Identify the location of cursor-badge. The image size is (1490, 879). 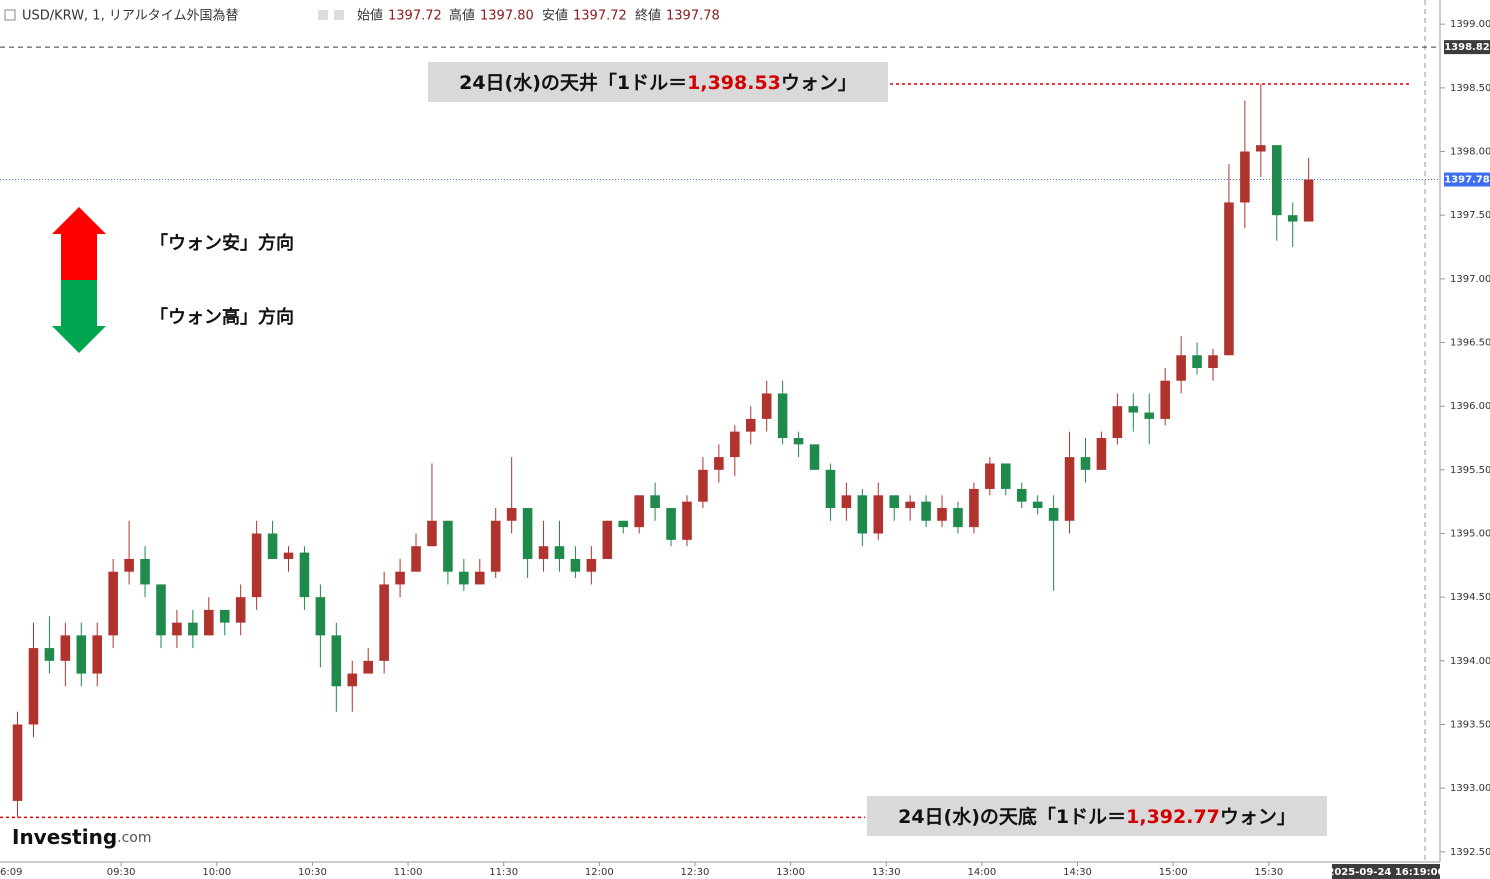
(1386, 871).